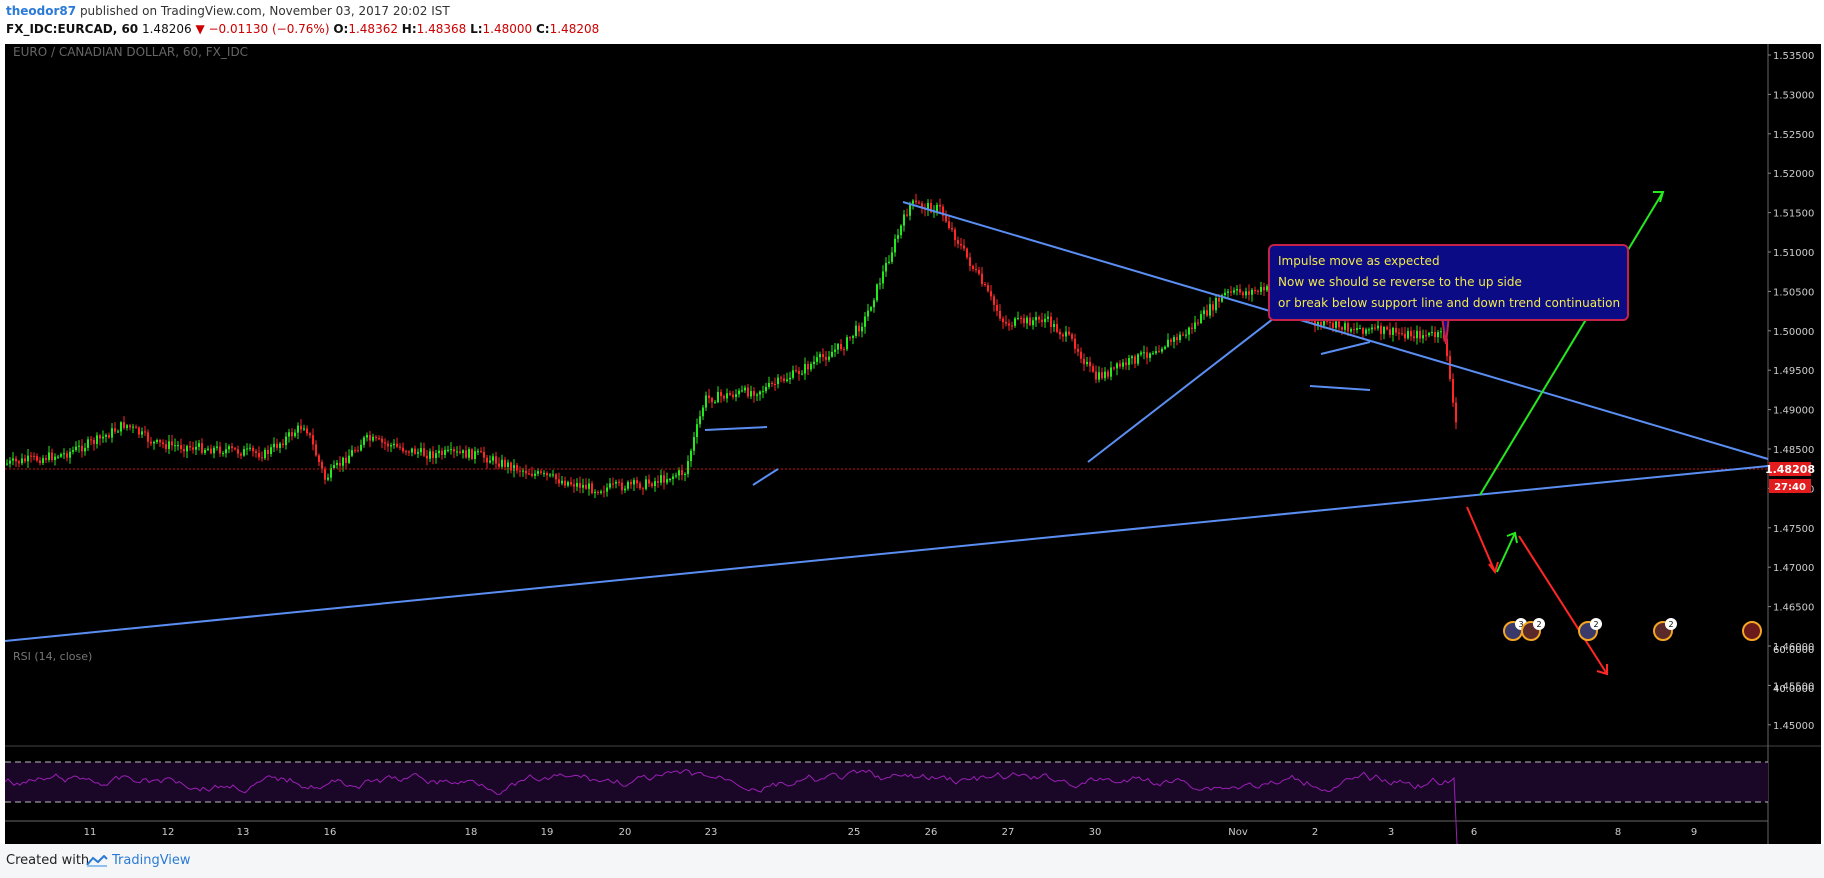  I want to click on price-axis-label: 1.49000, so click(1793, 411).